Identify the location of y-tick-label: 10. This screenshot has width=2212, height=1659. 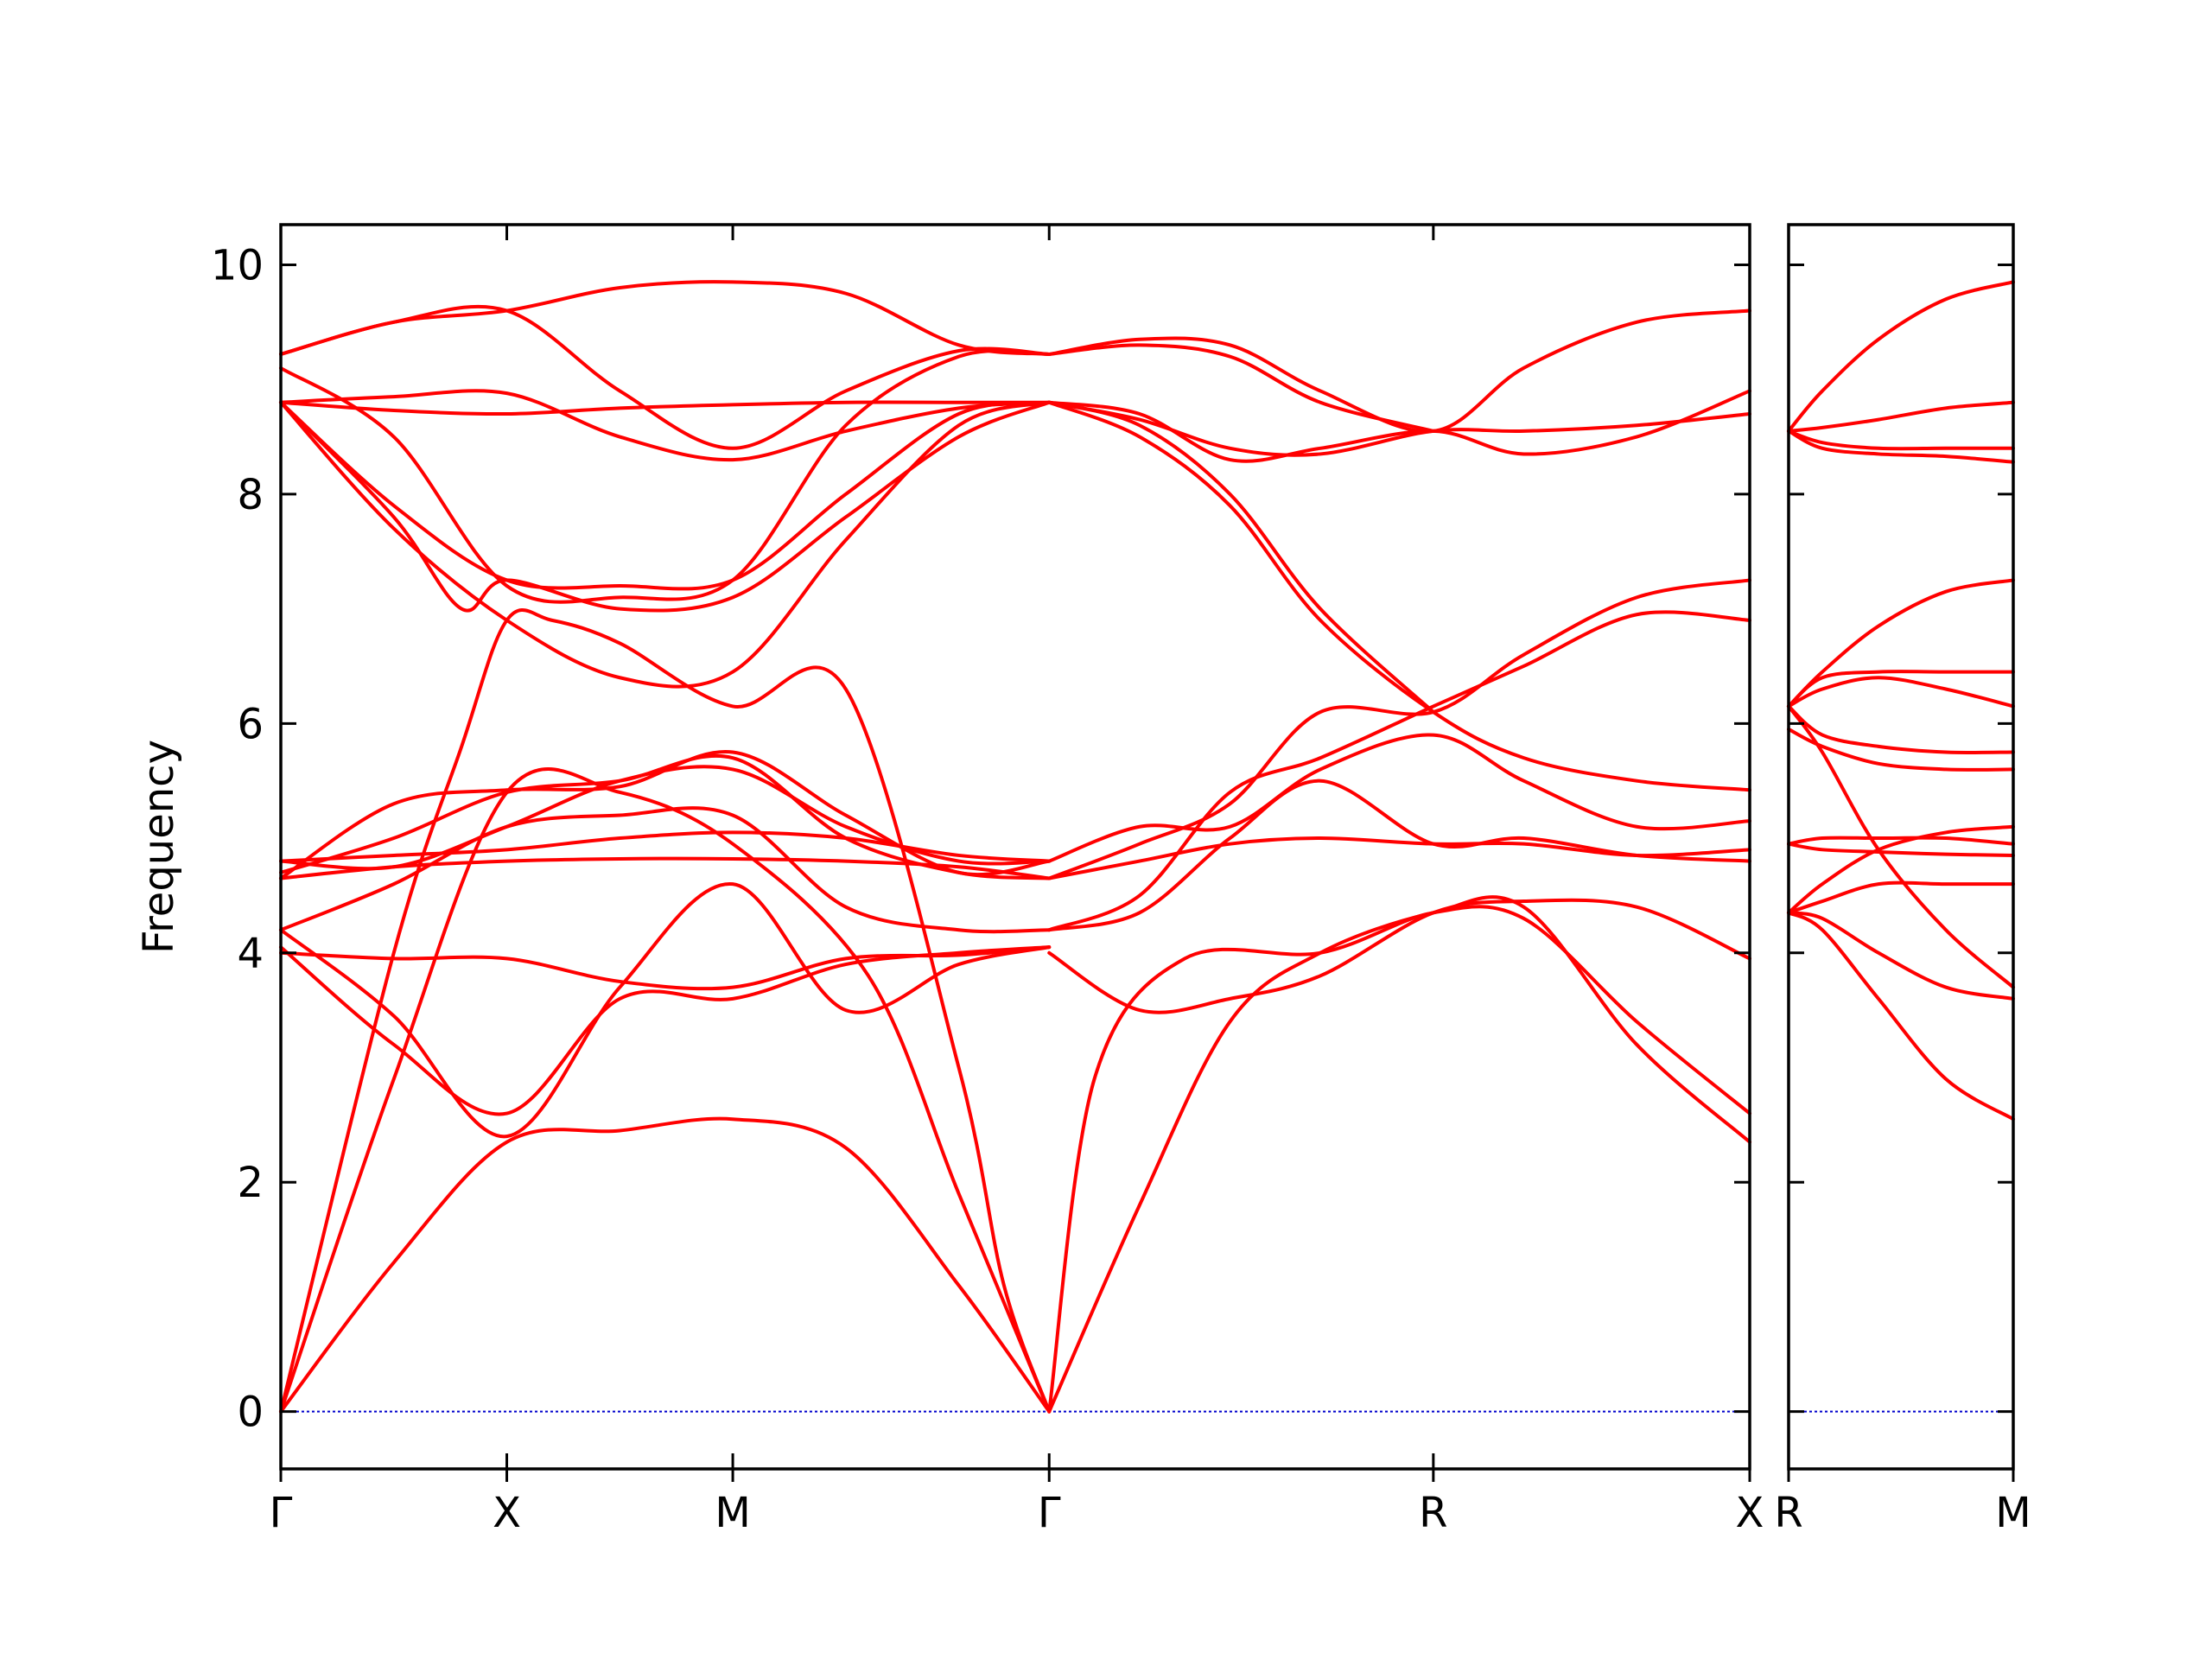
(237, 265).